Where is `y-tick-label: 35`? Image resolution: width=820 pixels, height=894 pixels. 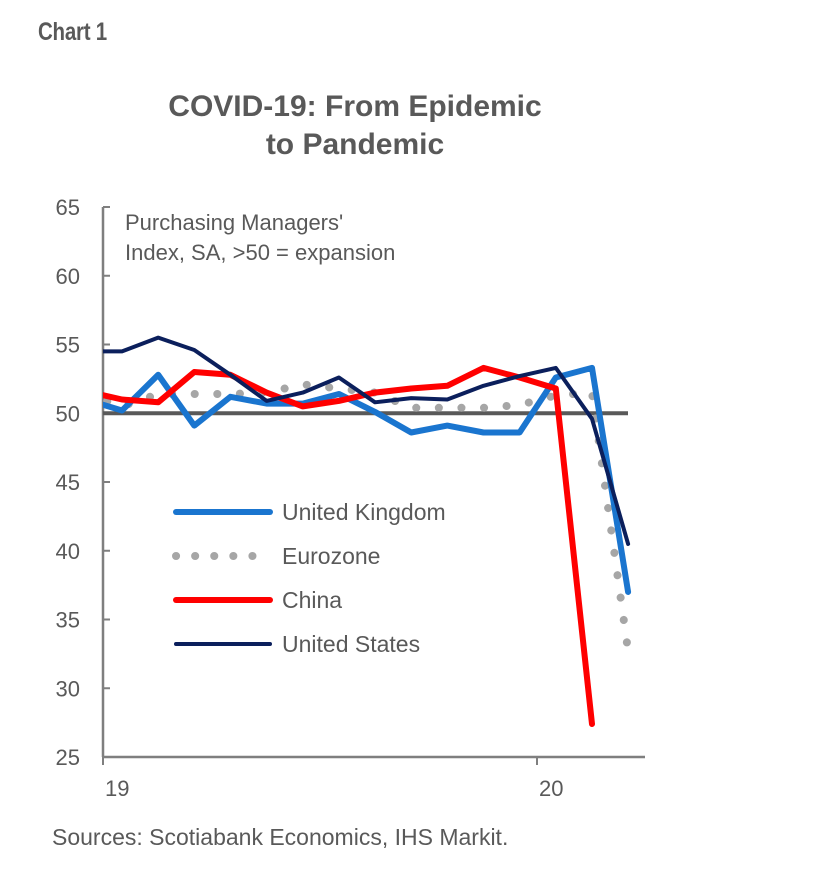
y-tick-label: 35 is located at coordinates (68, 620).